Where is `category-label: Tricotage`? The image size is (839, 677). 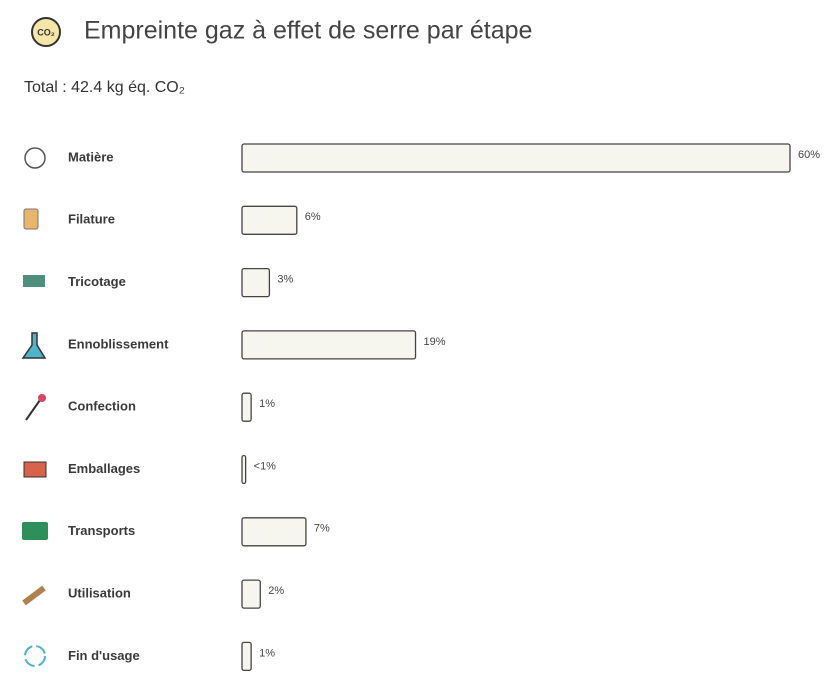
category-label: Tricotage is located at coordinates (97, 281).